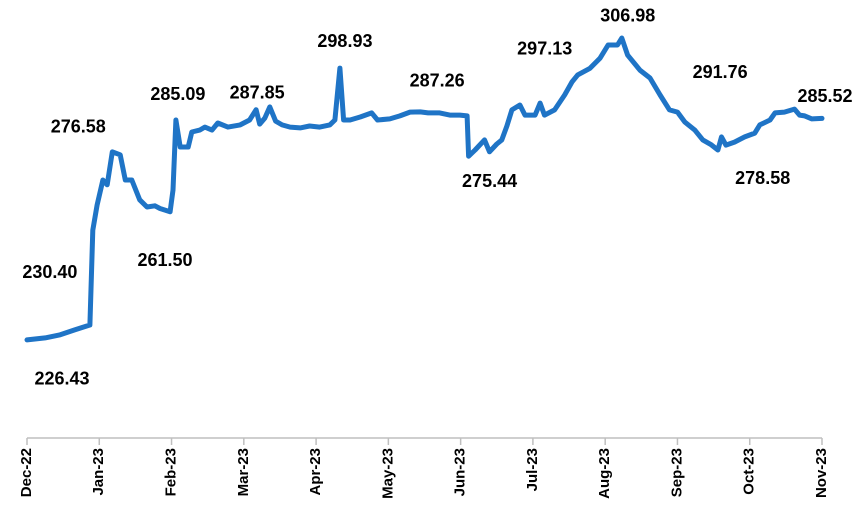  I want to click on x-tick-label: Aug-23, so click(604, 473).